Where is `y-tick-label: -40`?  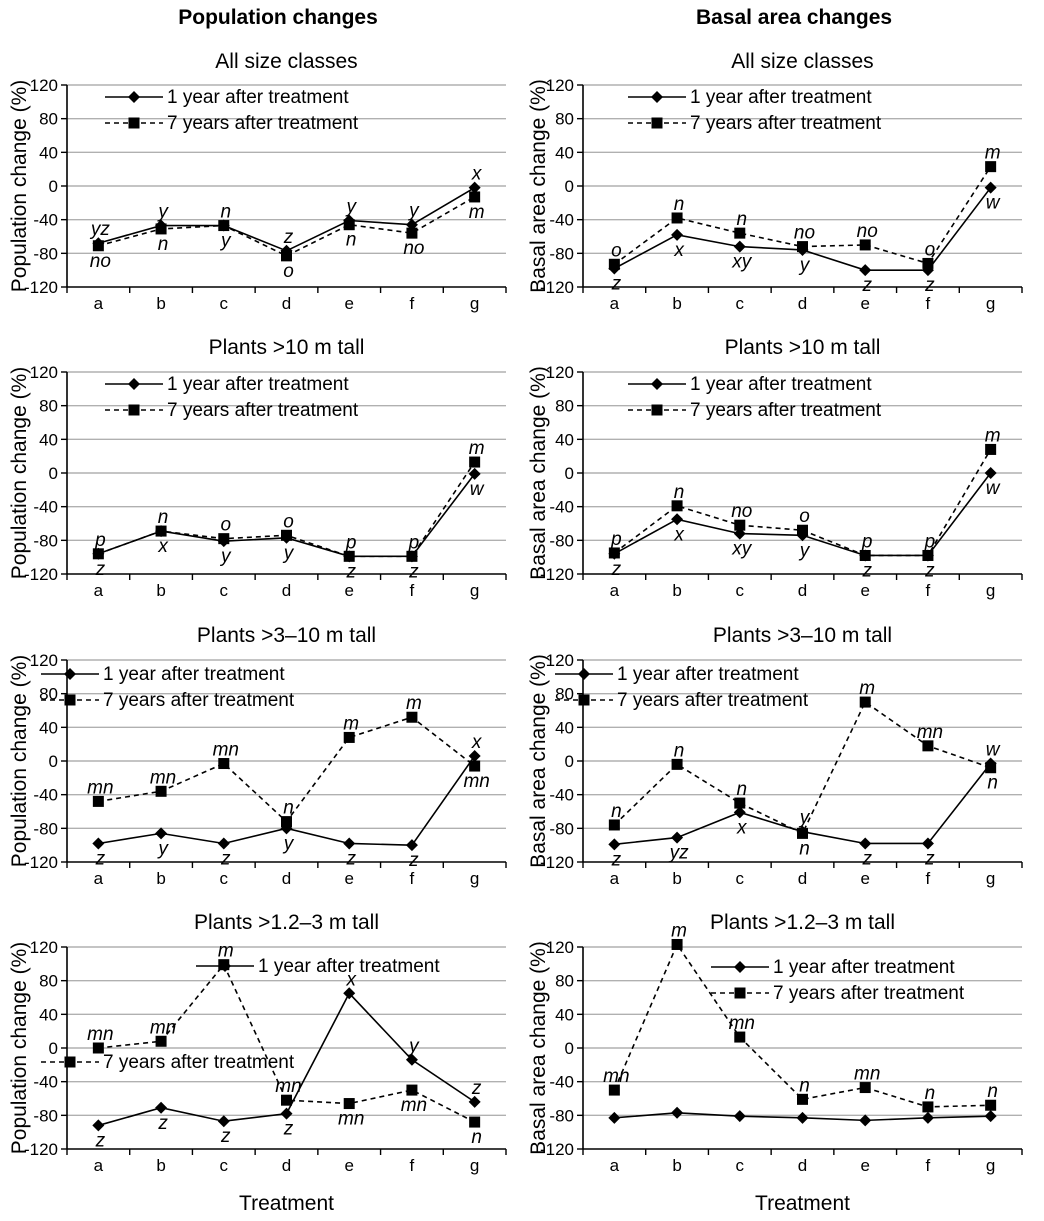
y-tick-label: -40 is located at coordinates (561, 220).